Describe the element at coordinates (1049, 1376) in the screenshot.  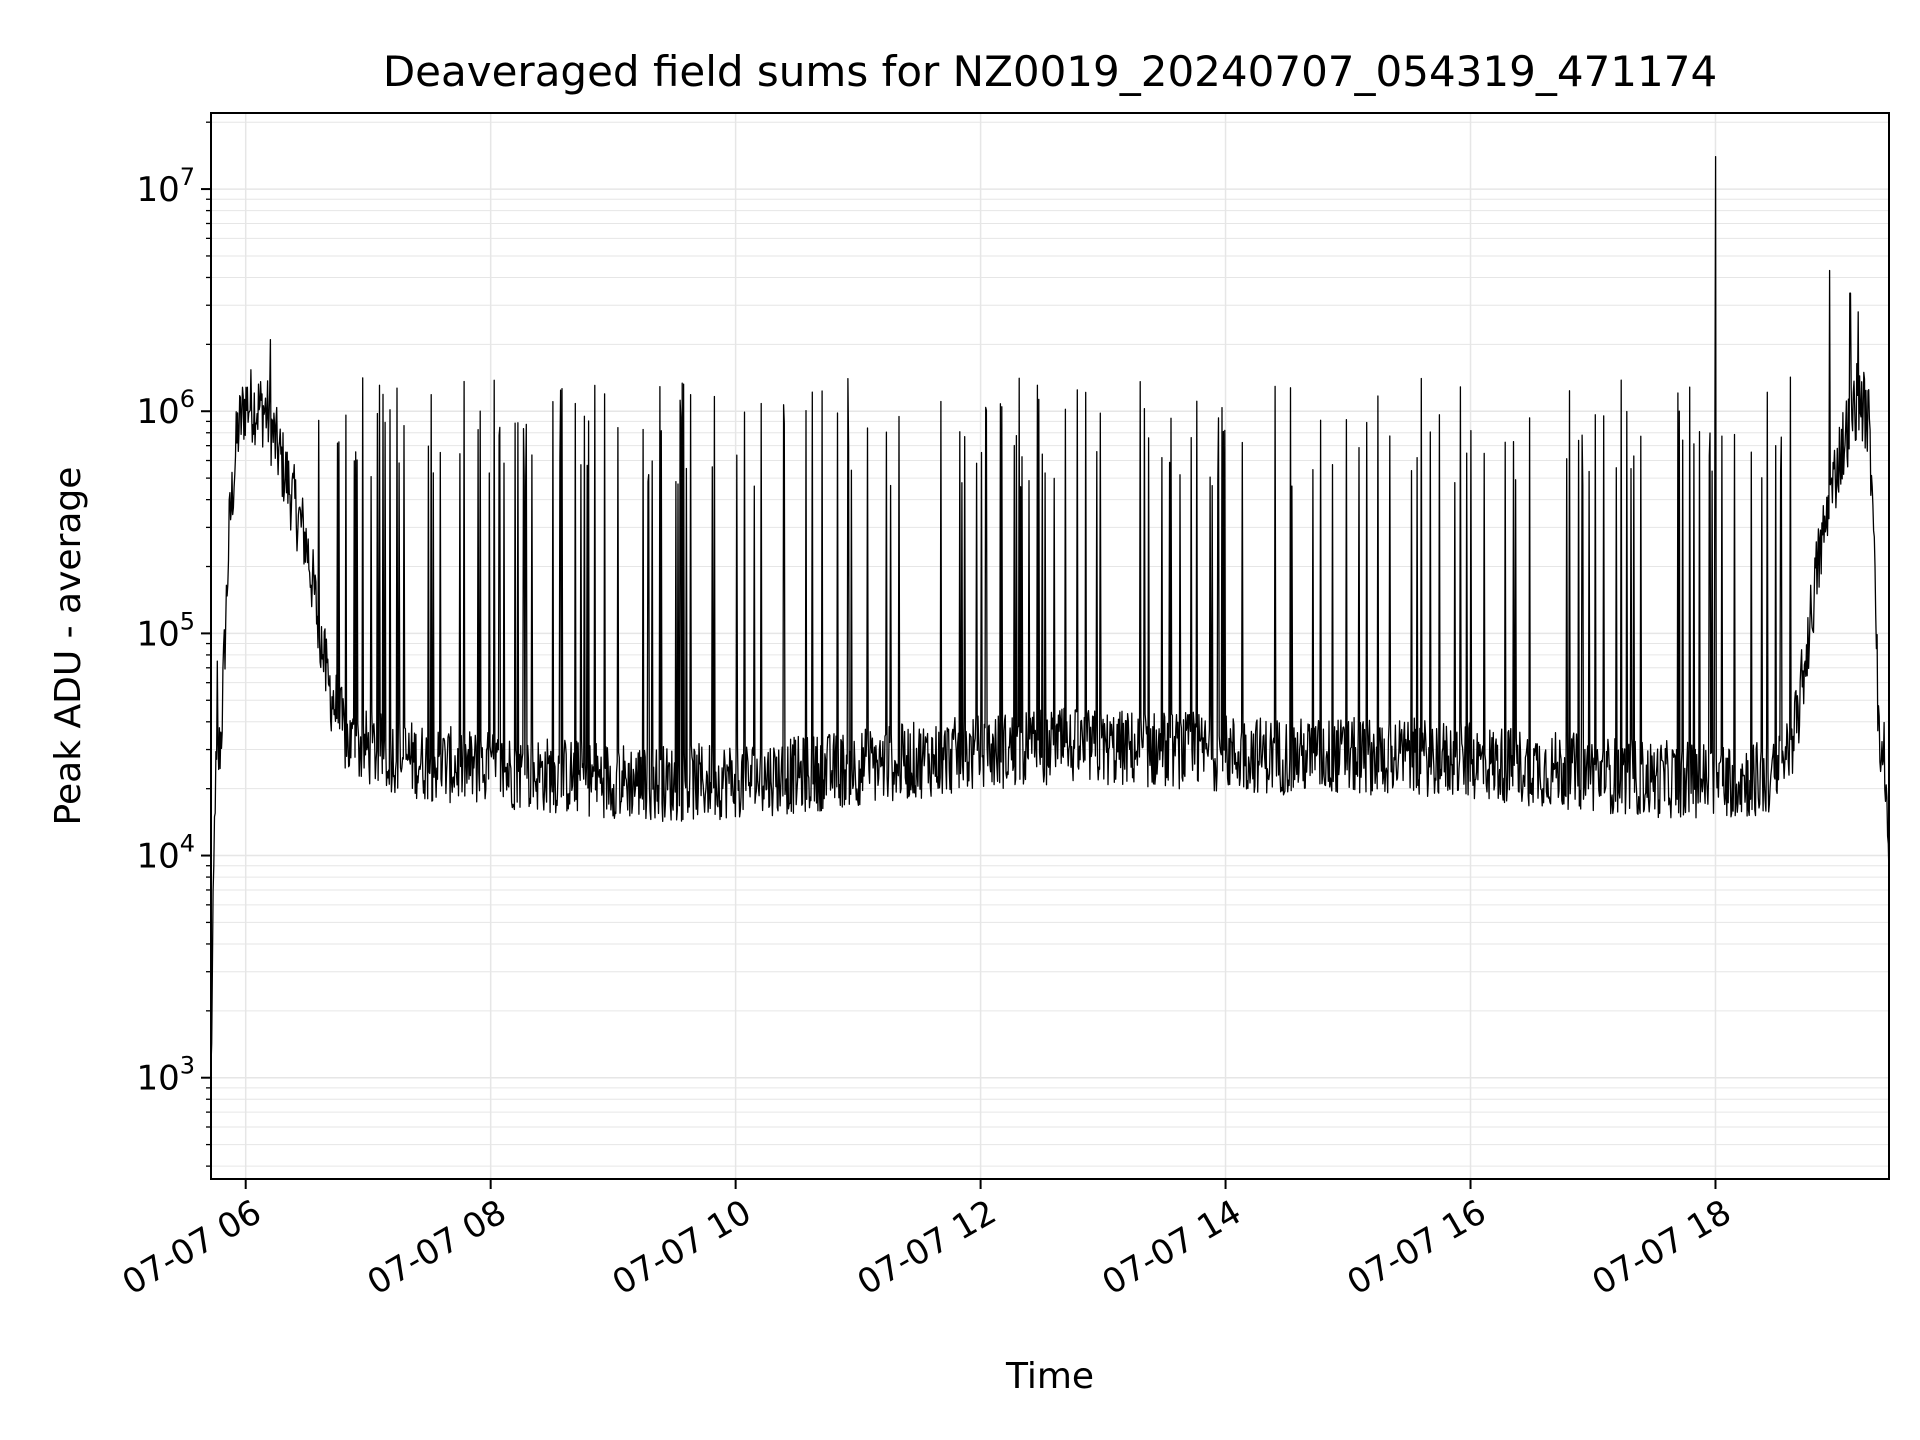
I see `x-axis-label: Time` at that location.